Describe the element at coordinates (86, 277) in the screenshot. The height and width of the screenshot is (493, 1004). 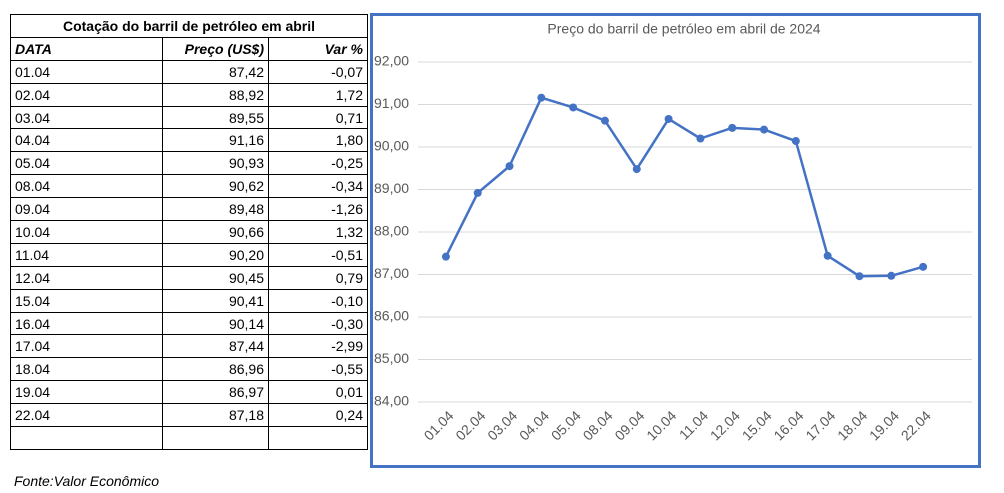
I see `cell: 12.04` at that location.